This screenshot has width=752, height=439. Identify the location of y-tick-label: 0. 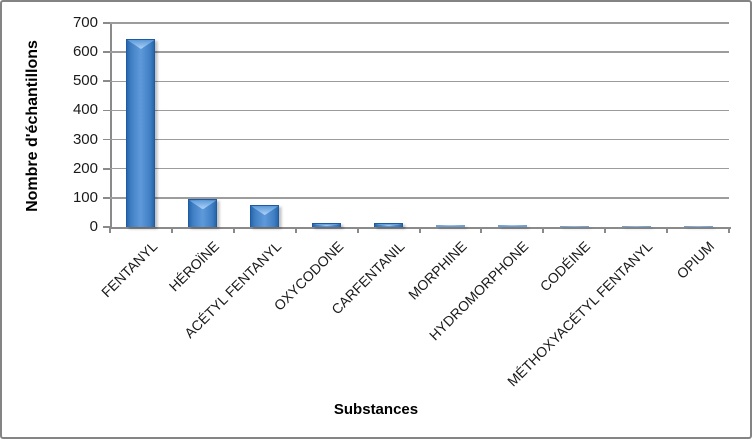
(93, 226).